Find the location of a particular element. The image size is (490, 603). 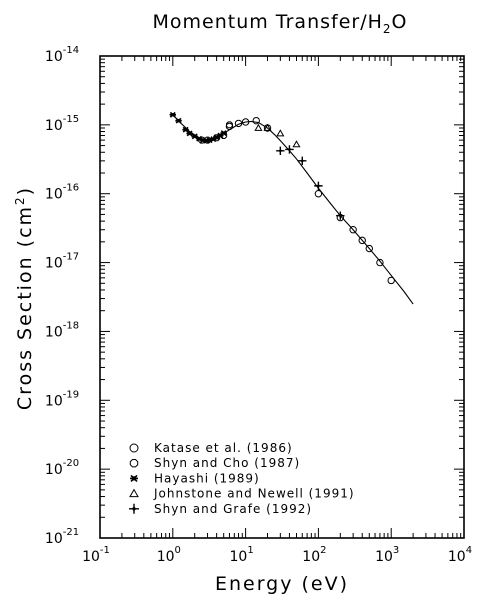

x-tick-label: 10⁻¹ is located at coordinates (96, 555).